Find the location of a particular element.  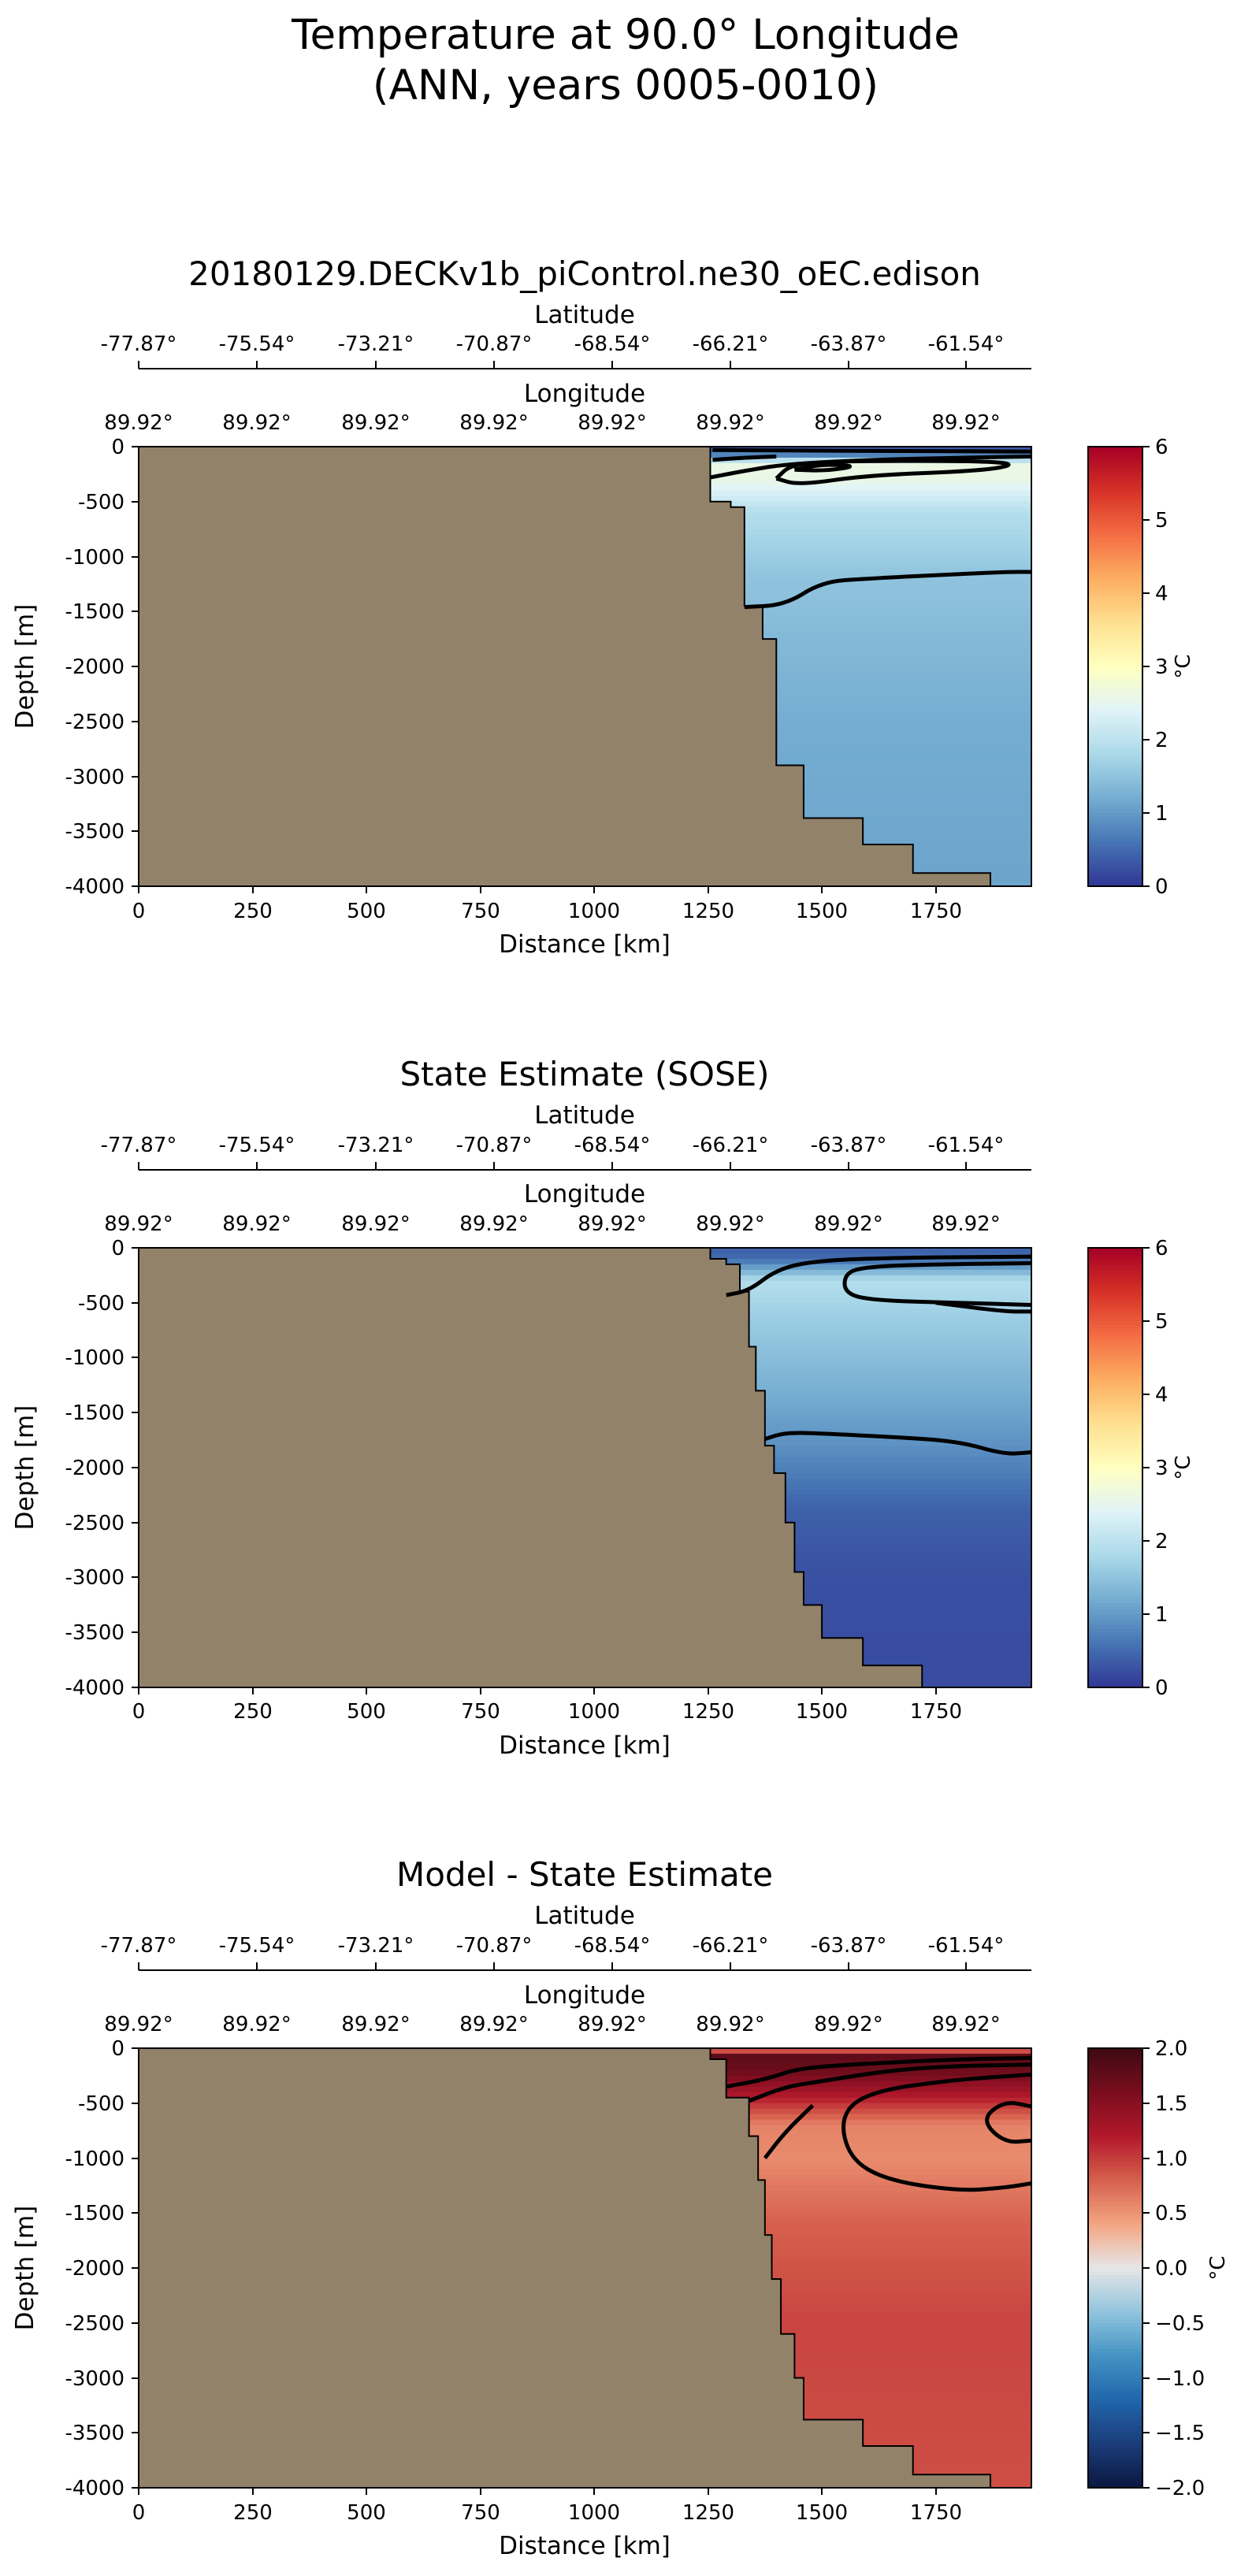

colorbar-tick-label: 2 is located at coordinates (1161, 1541).